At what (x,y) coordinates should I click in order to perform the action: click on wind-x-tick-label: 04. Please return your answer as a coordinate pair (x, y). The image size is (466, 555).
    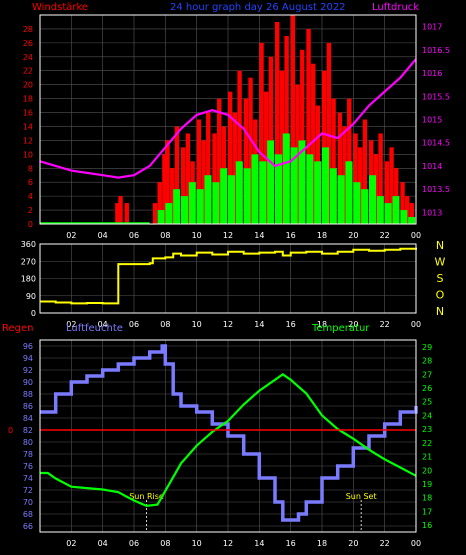
    Looking at the image, I should click on (103, 235).